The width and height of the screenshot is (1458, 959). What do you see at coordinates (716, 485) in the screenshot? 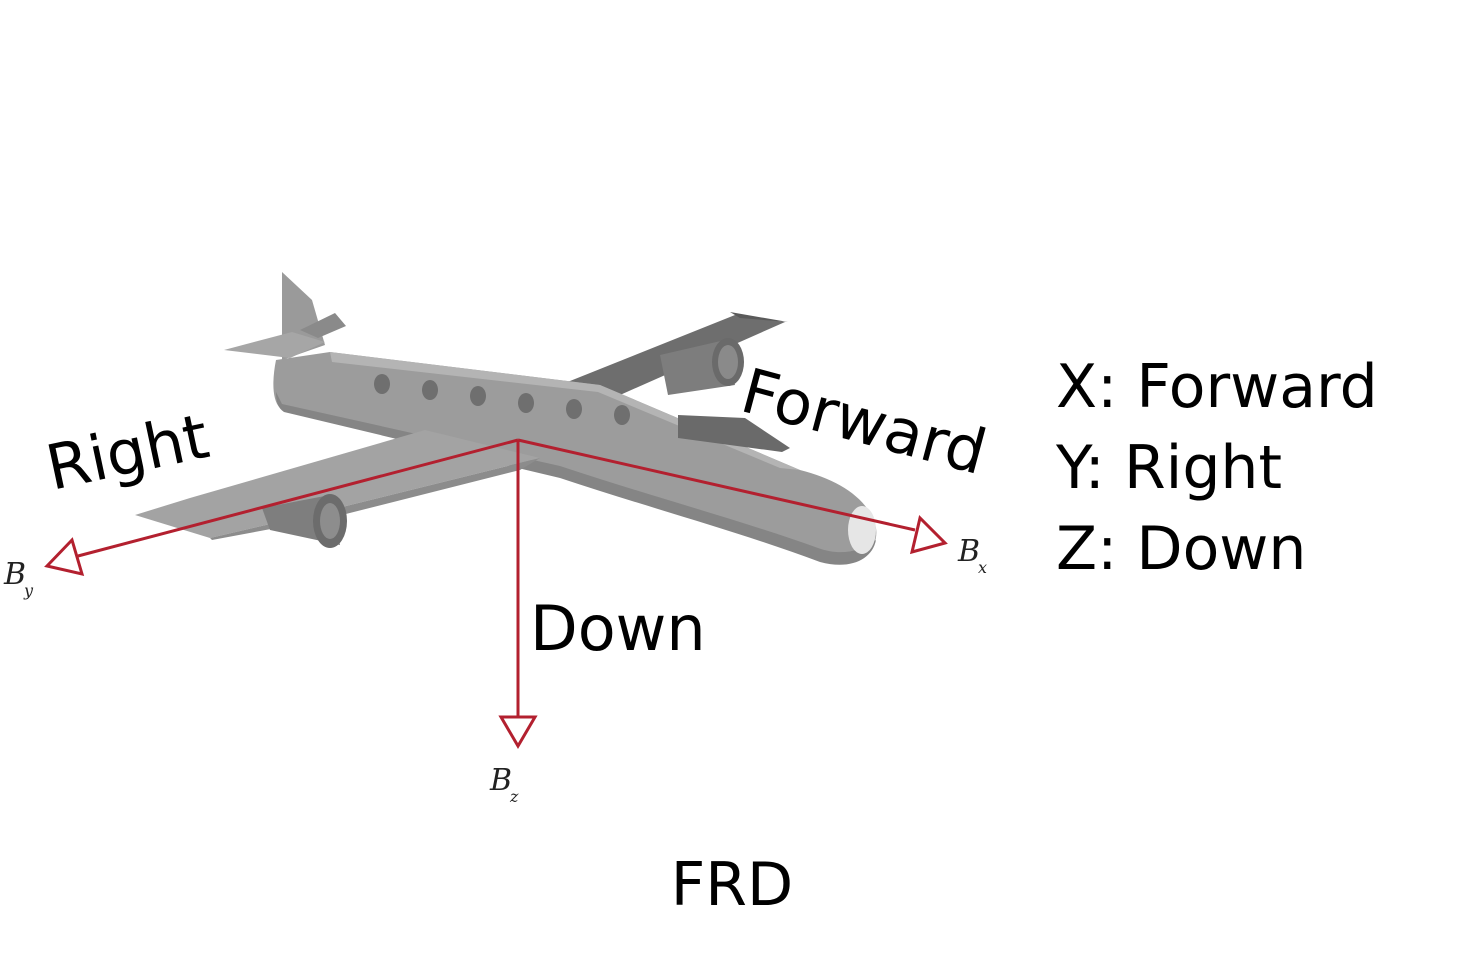
I see `x-axis-line` at bounding box center [716, 485].